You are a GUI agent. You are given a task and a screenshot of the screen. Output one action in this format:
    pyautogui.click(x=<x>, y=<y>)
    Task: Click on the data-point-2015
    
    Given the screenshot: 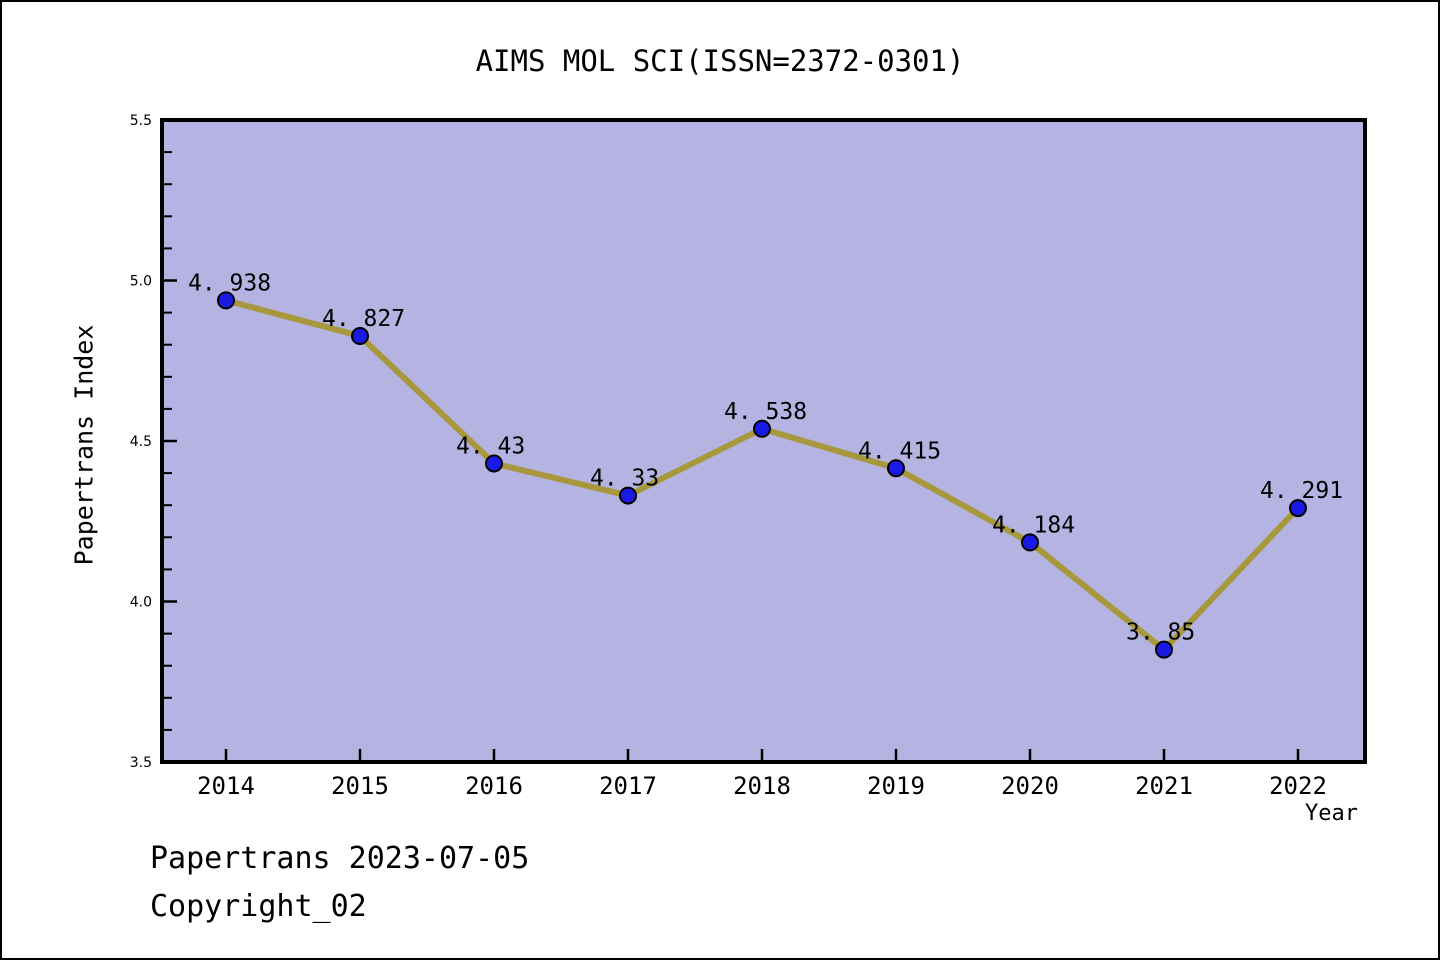 What is the action you would take?
    pyautogui.click(x=360, y=336)
    